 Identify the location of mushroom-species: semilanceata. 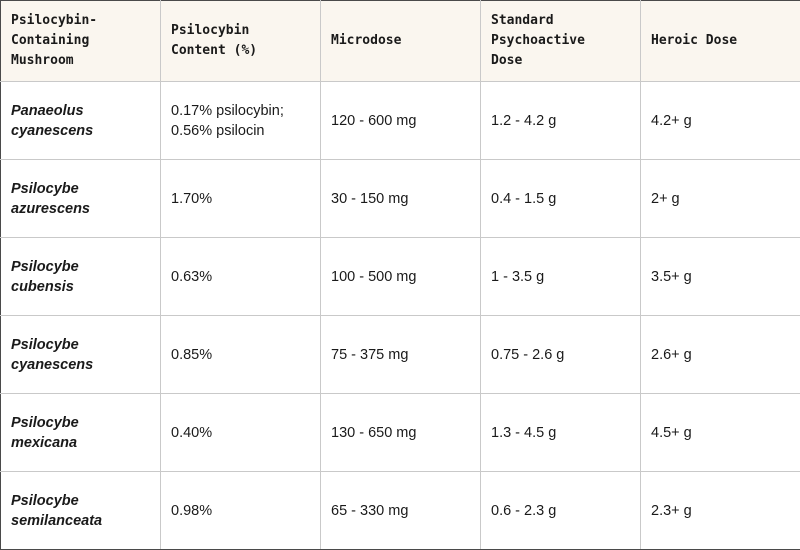
(57, 520).